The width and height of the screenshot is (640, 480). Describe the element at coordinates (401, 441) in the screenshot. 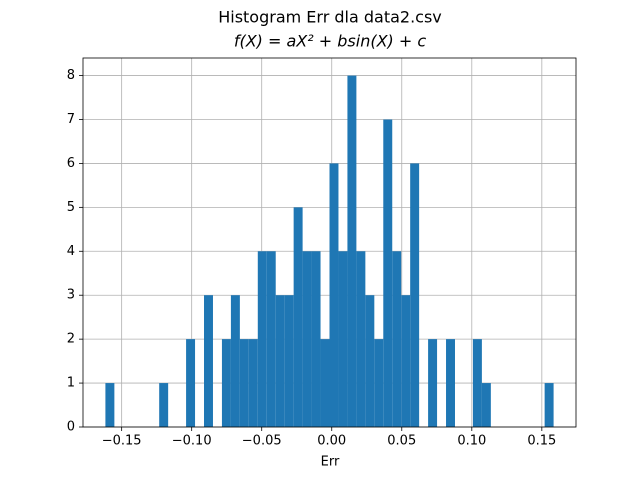

I see `x-tick-label: 0.05` at that location.